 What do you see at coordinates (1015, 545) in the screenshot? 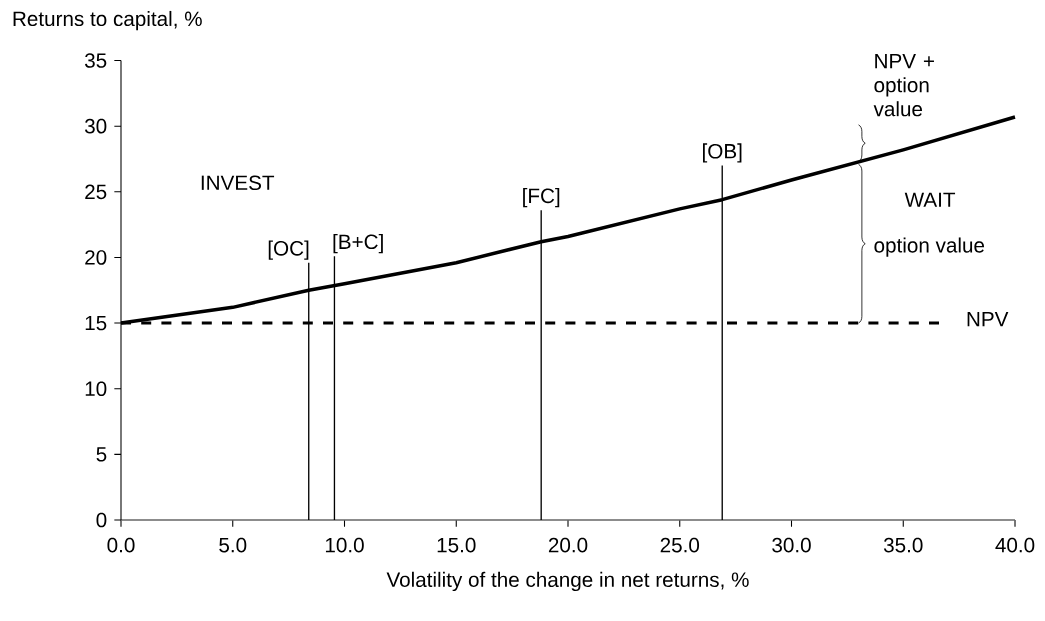
I see `x-tick-label: 40.0` at bounding box center [1015, 545].